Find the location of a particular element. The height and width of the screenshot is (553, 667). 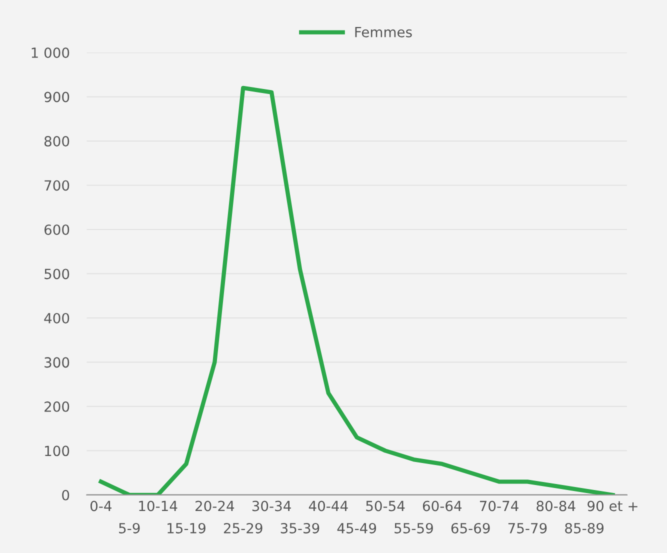

y-tick-label: 200 is located at coordinates (57, 406).